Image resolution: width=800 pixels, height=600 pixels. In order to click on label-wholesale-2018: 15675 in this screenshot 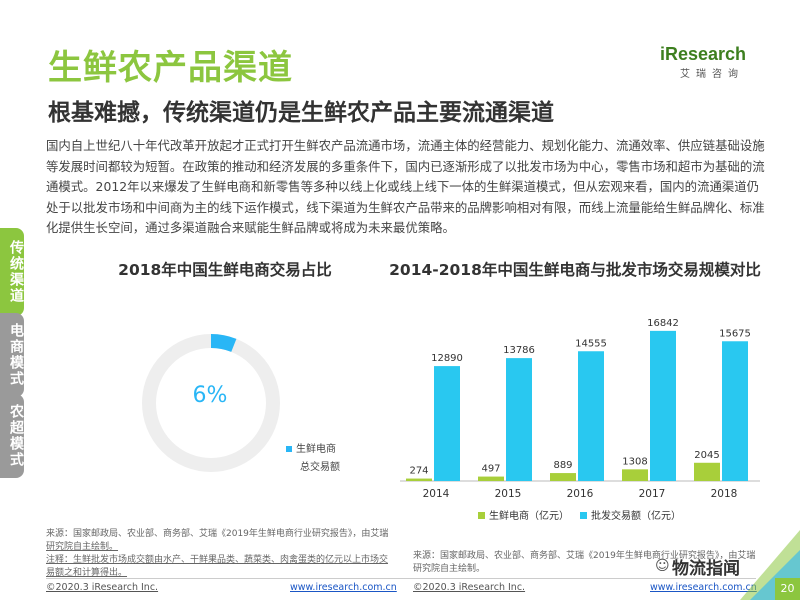, I will do `click(735, 333)`.